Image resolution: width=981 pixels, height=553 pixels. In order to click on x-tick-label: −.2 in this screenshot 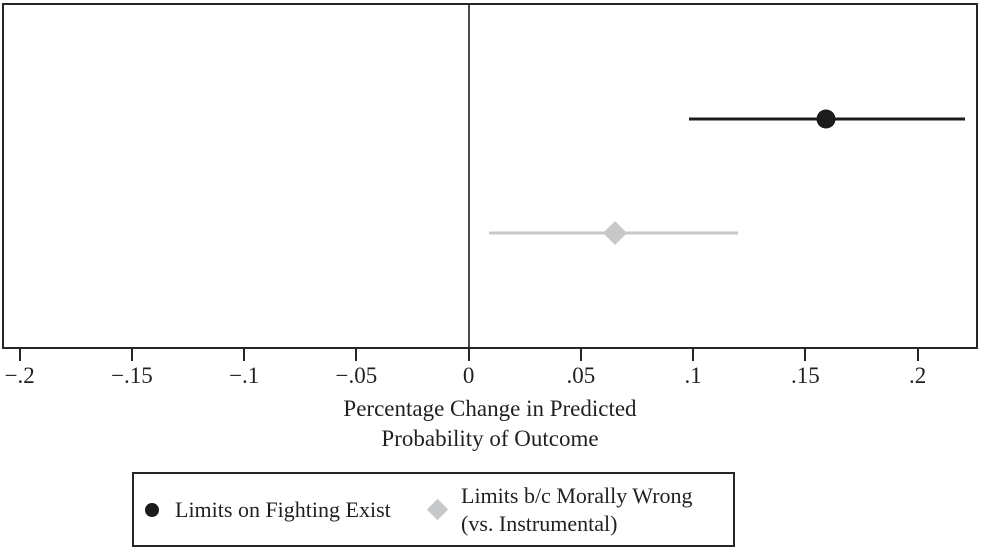, I will do `click(19, 375)`.